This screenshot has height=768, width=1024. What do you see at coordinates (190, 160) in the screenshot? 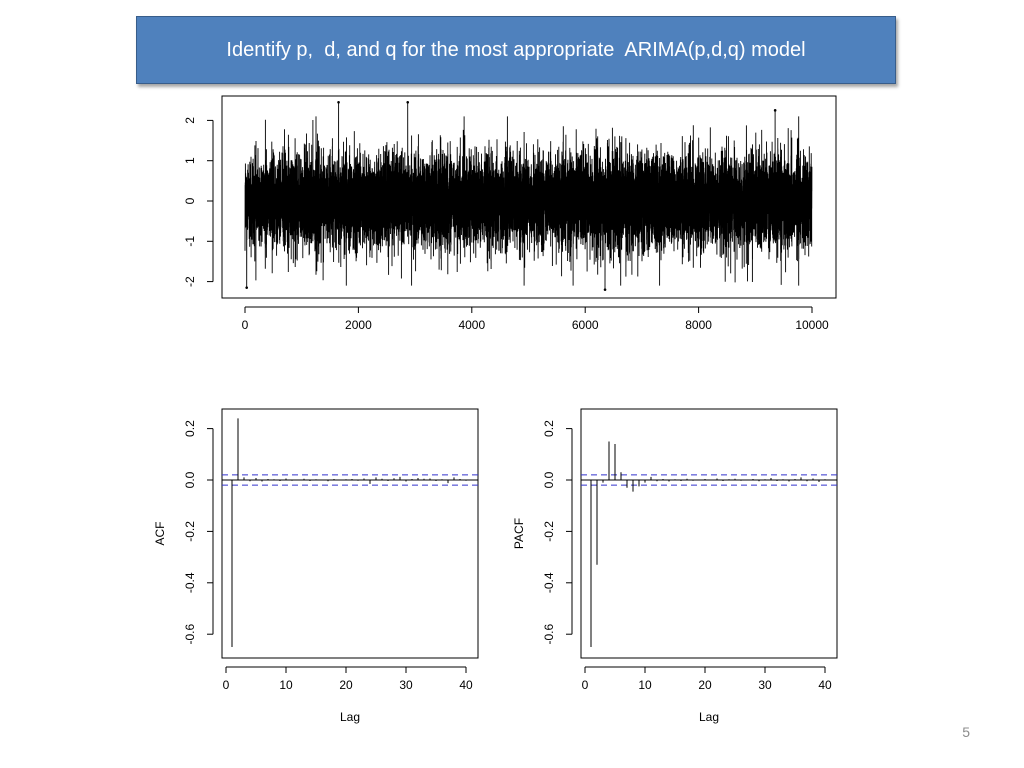
I see `y-tick-label: 1` at bounding box center [190, 160].